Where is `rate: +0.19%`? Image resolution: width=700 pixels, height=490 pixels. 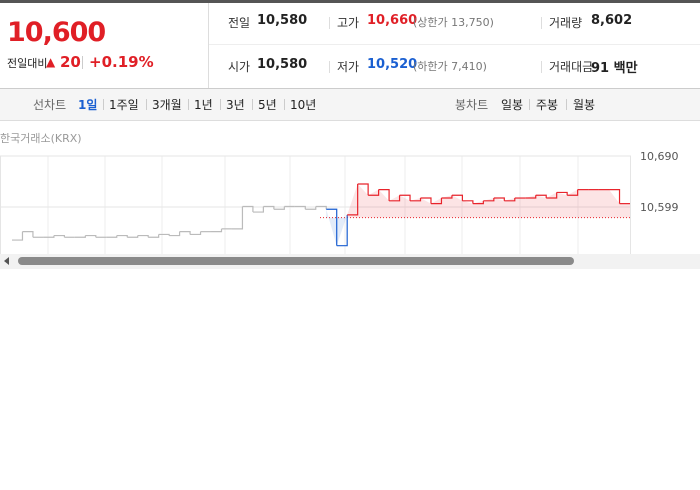 rate: +0.19% is located at coordinates (121, 62).